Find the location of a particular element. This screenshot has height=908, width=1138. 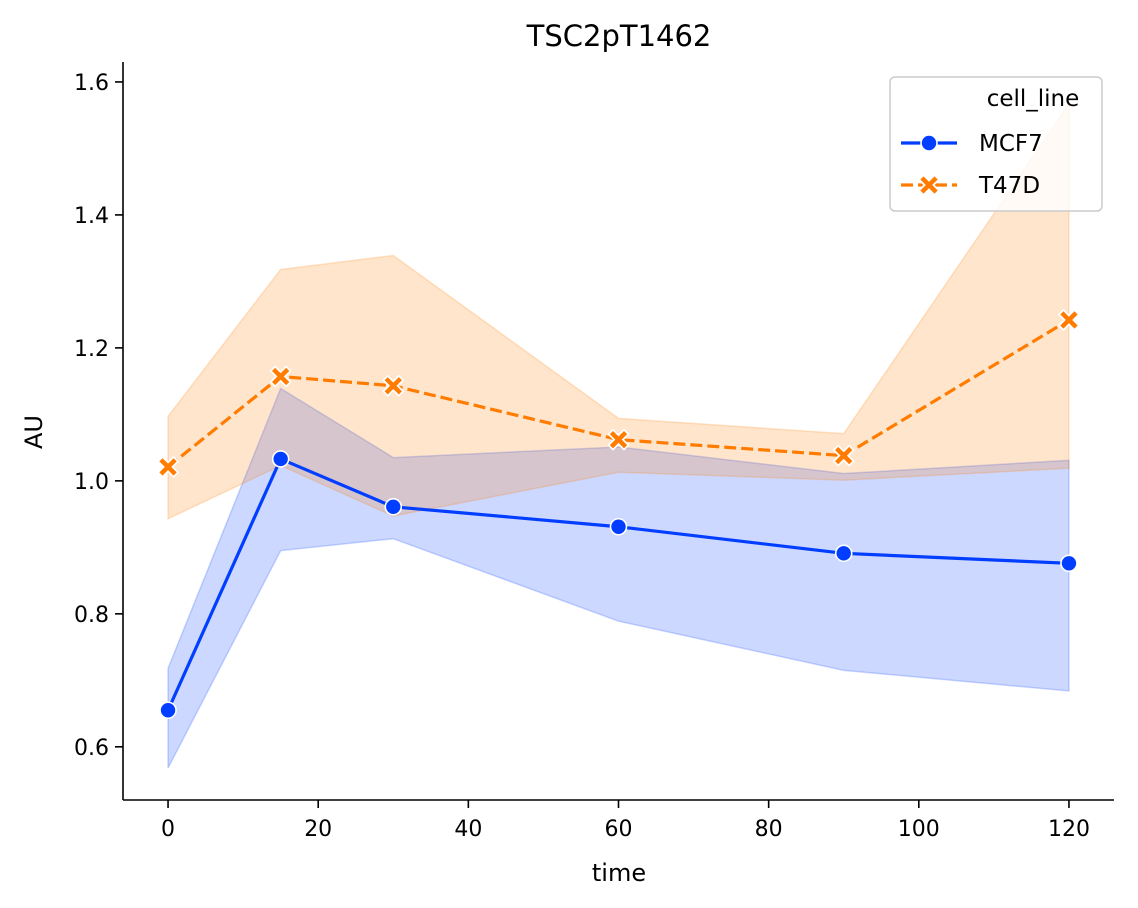

legend-entries: MCF7 T47D is located at coordinates (972, 165).